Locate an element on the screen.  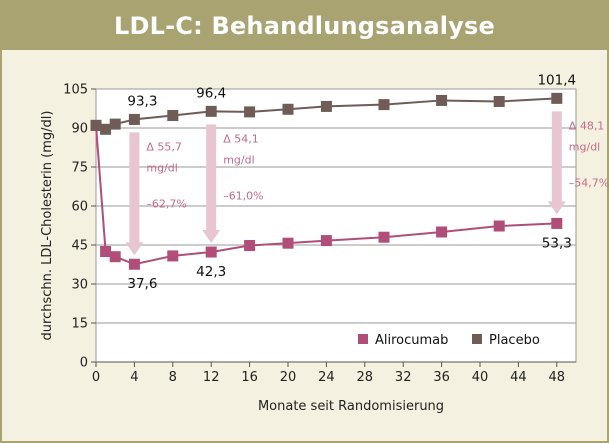
x-tick-label: 36 is located at coordinates (441, 377).